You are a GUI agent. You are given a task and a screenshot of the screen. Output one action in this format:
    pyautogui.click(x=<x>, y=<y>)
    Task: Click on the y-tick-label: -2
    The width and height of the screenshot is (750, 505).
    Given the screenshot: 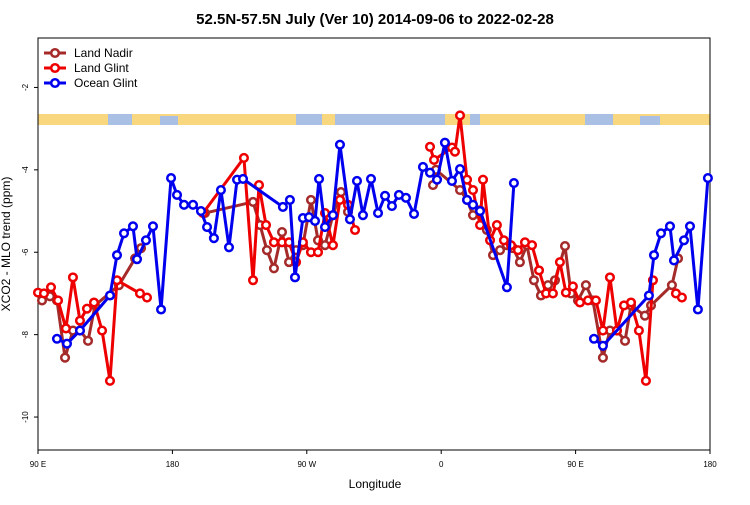 What is the action you would take?
    pyautogui.click(x=25, y=87)
    